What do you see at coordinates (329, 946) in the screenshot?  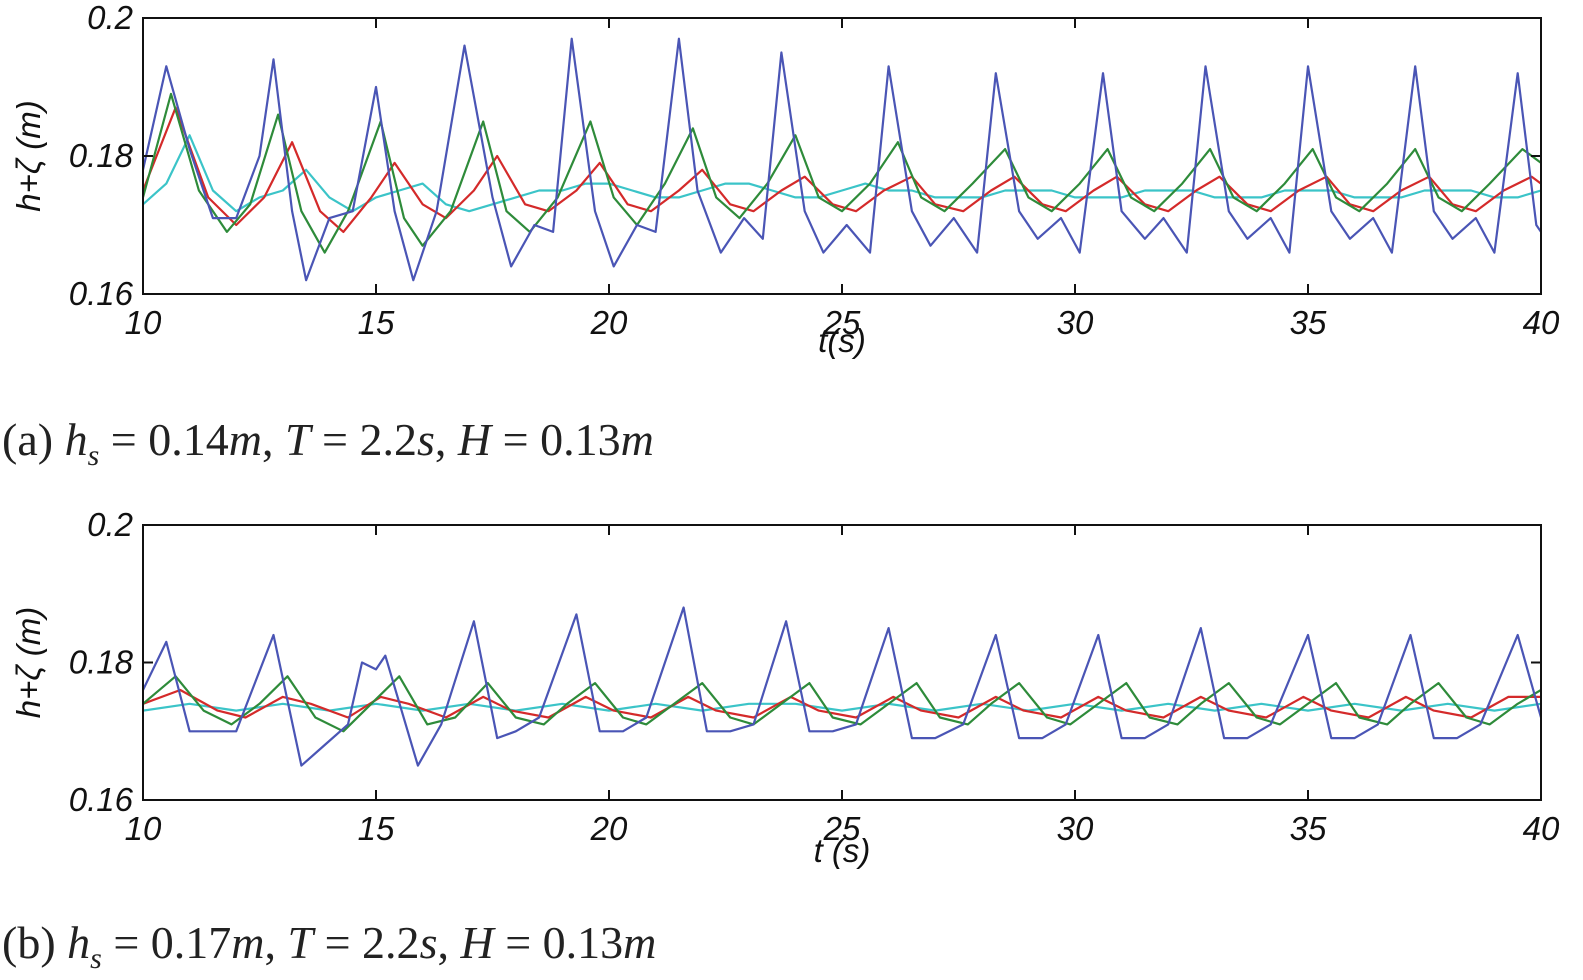 I see `panel-caption: (b) hs = 0.17m, T = 2.2s, H = 0.13m` at bounding box center [329, 946].